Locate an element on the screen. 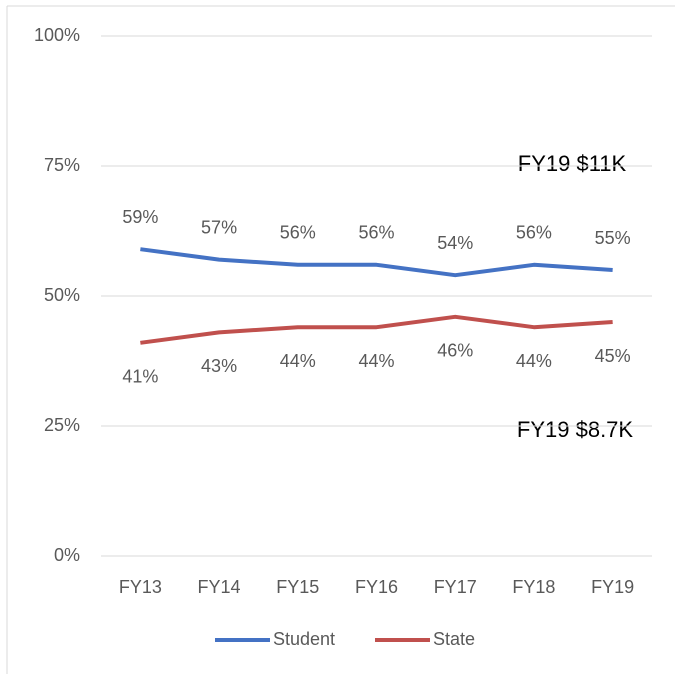 This screenshot has height=674, width=675. data-label: 59% is located at coordinates (140, 217).